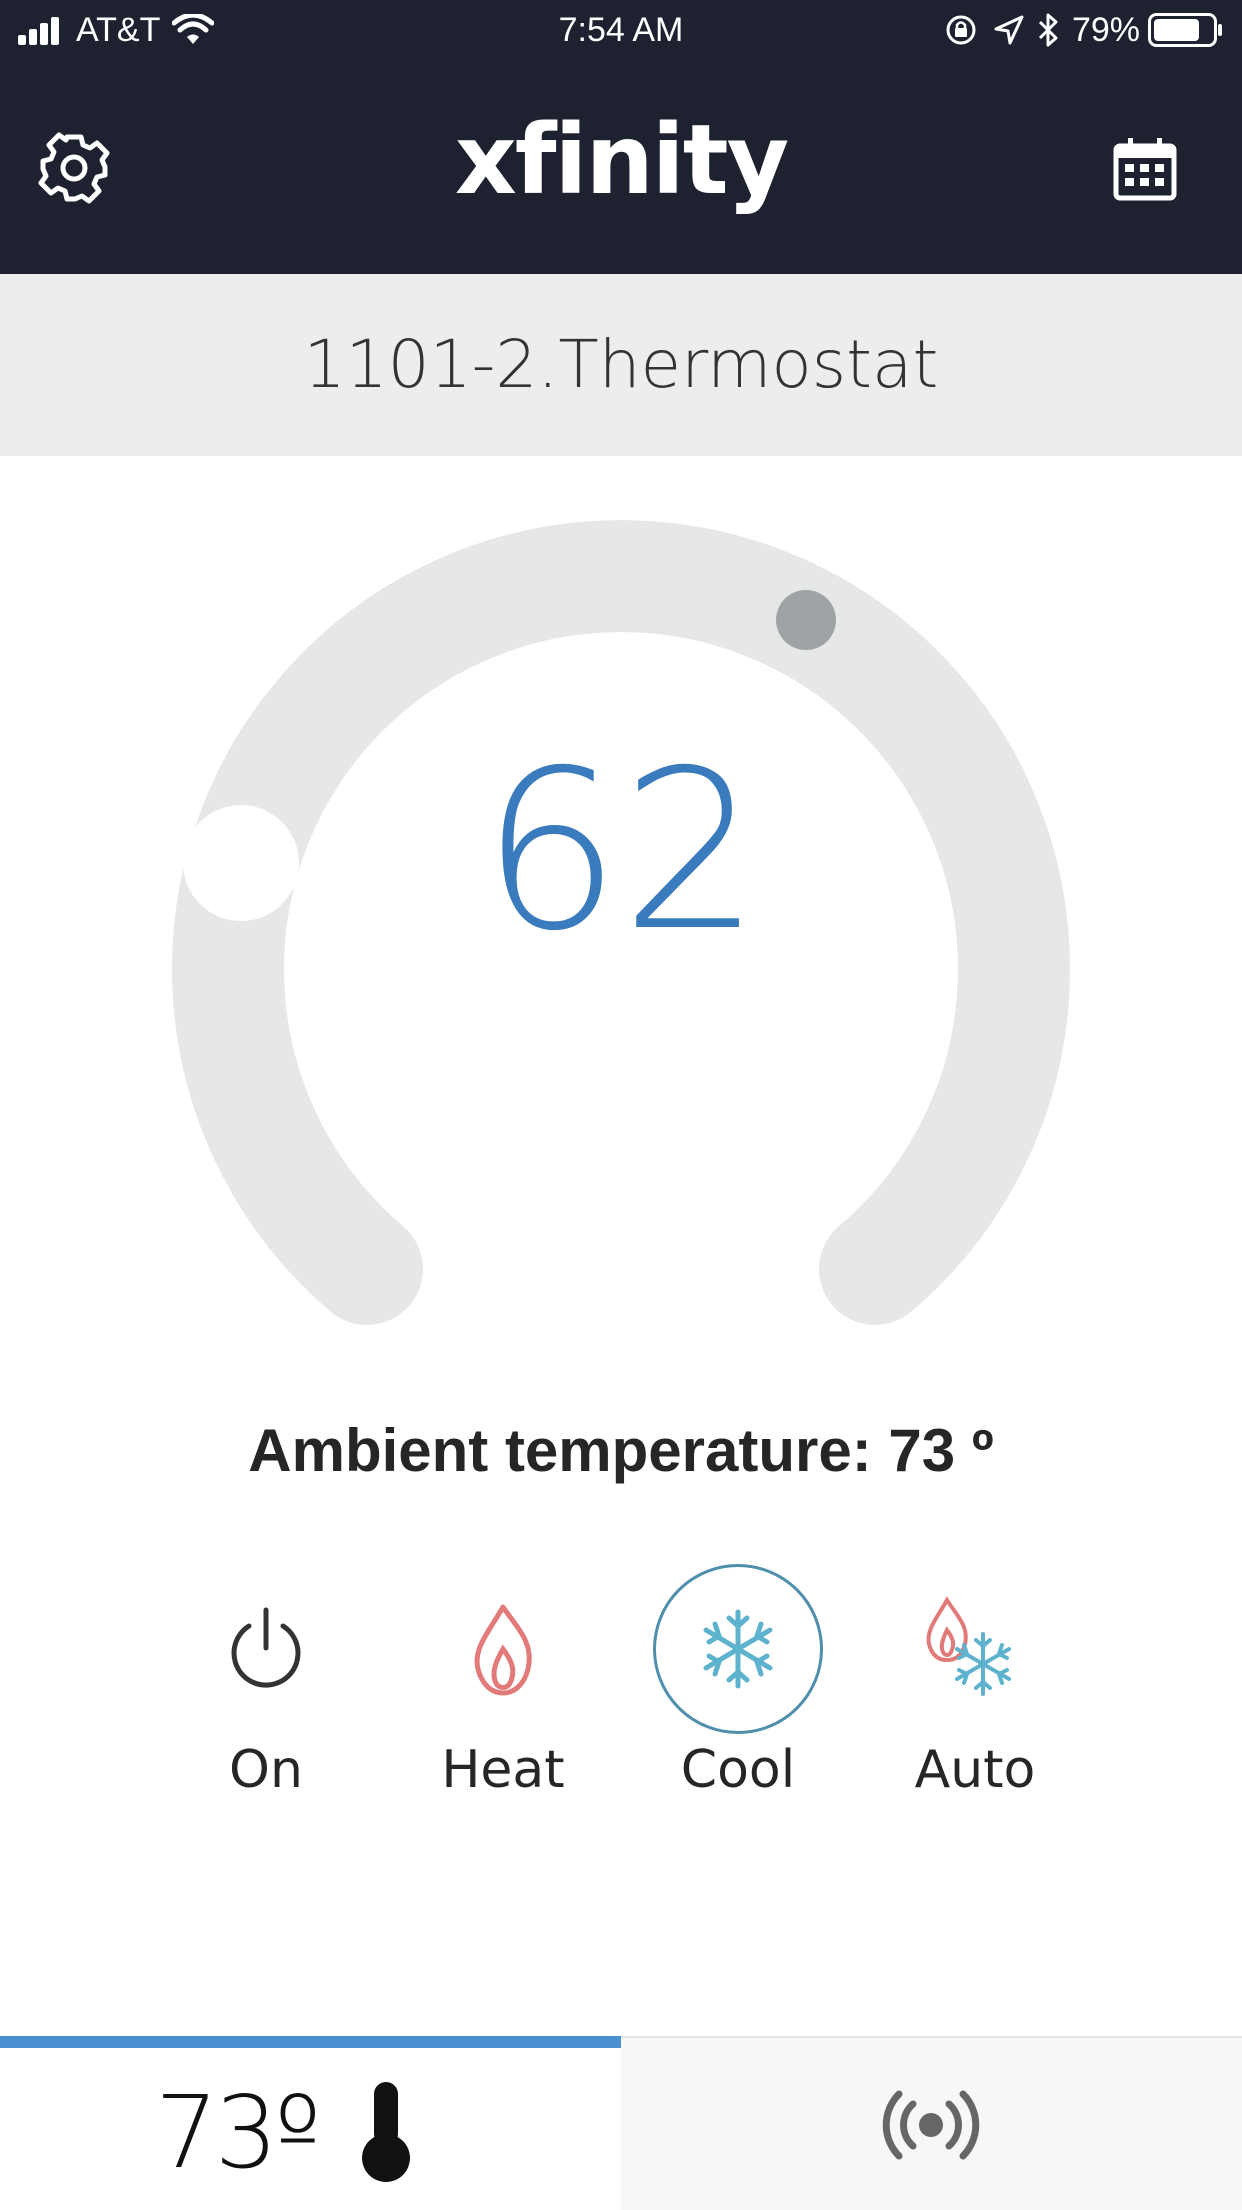  I want to click on device-title-bar: 1101-2.Thermostat, so click(621, 365).